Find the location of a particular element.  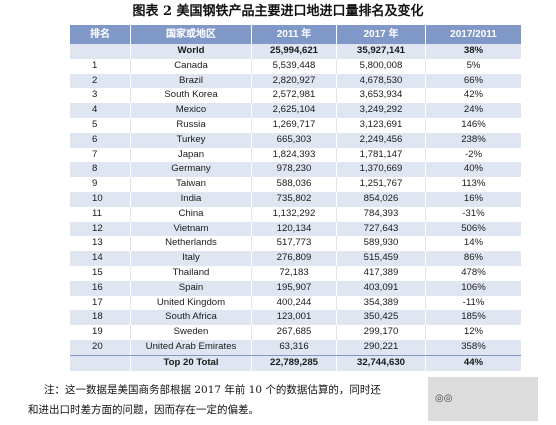

cell-2011: 2,820,927 is located at coordinates (294, 81).